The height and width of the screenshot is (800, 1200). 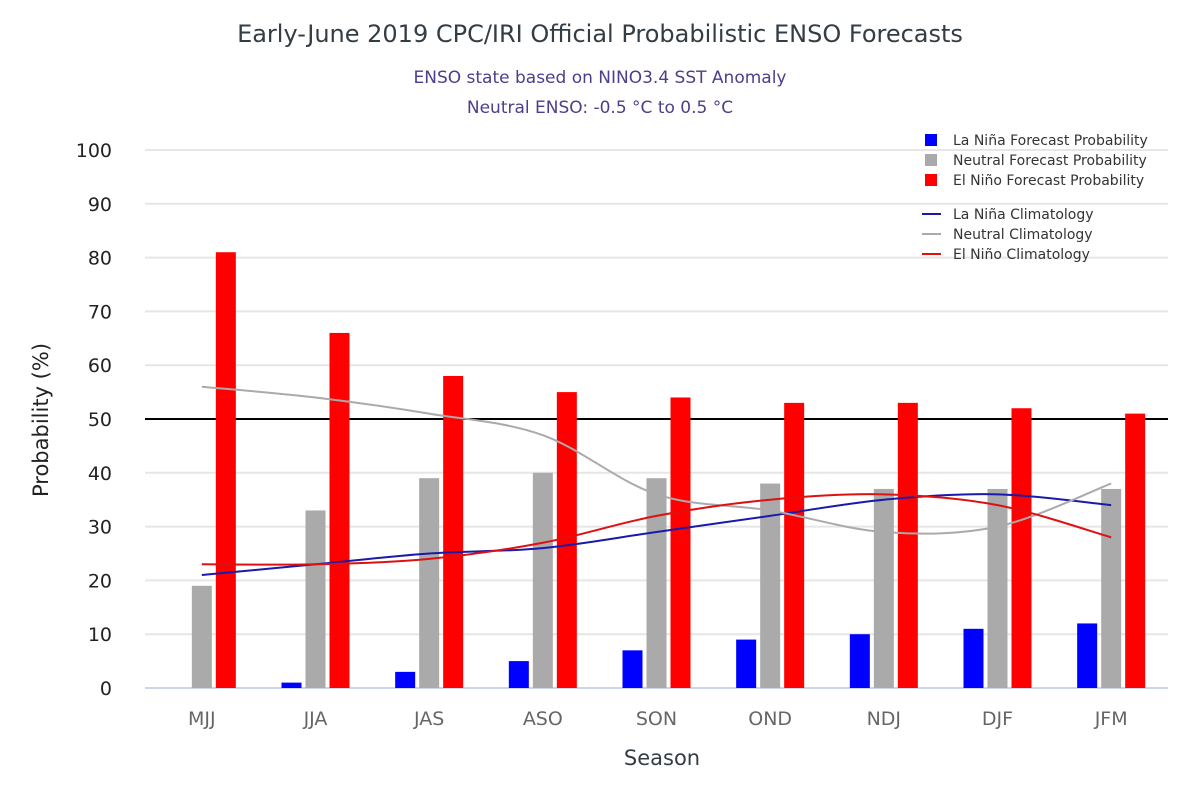 What do you see at coordinates (429, 583) in the screenshot?
I see `bar-neutral-forecast-probability-JAS` at bounding box center [429, 583].